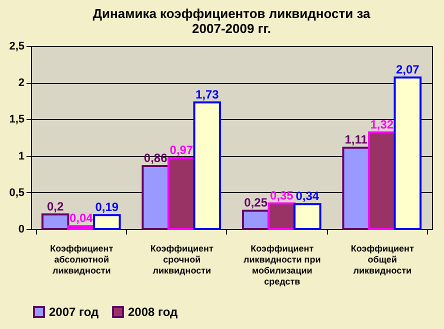 Image resolution: width=444 pixels, height=329 pixels. Describe the element at coordinates (16, 46) in the screenshot. I see `y-tick-label: 2,5` at that location.